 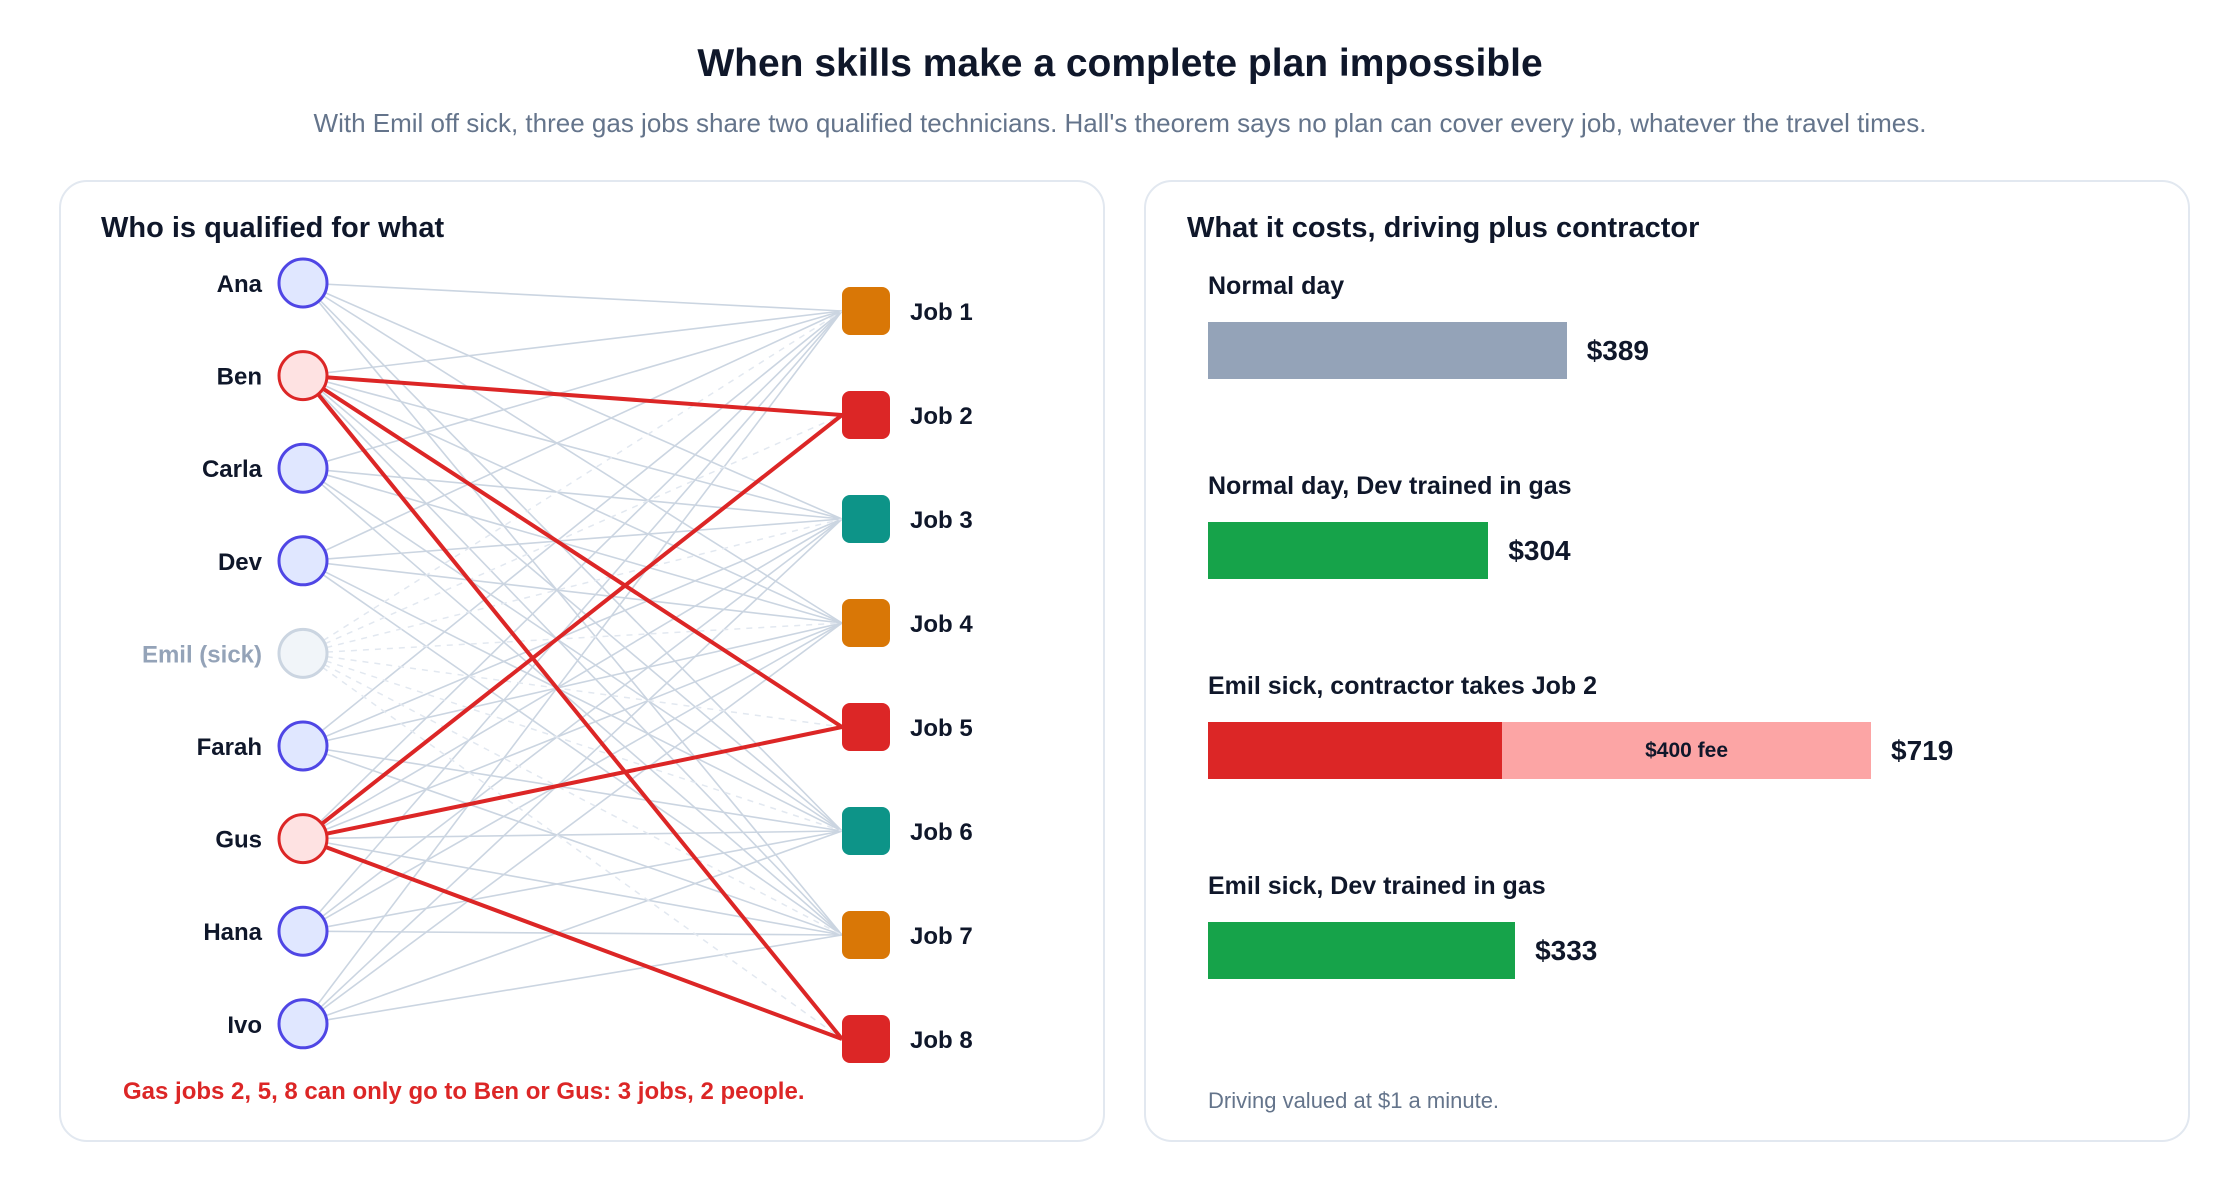 What do you see at coordinates (1377, 886) in the screenshot?
I see `cost-bar-label: Emil sick, Dev trained in gas` at bounding box center [1377, 886].